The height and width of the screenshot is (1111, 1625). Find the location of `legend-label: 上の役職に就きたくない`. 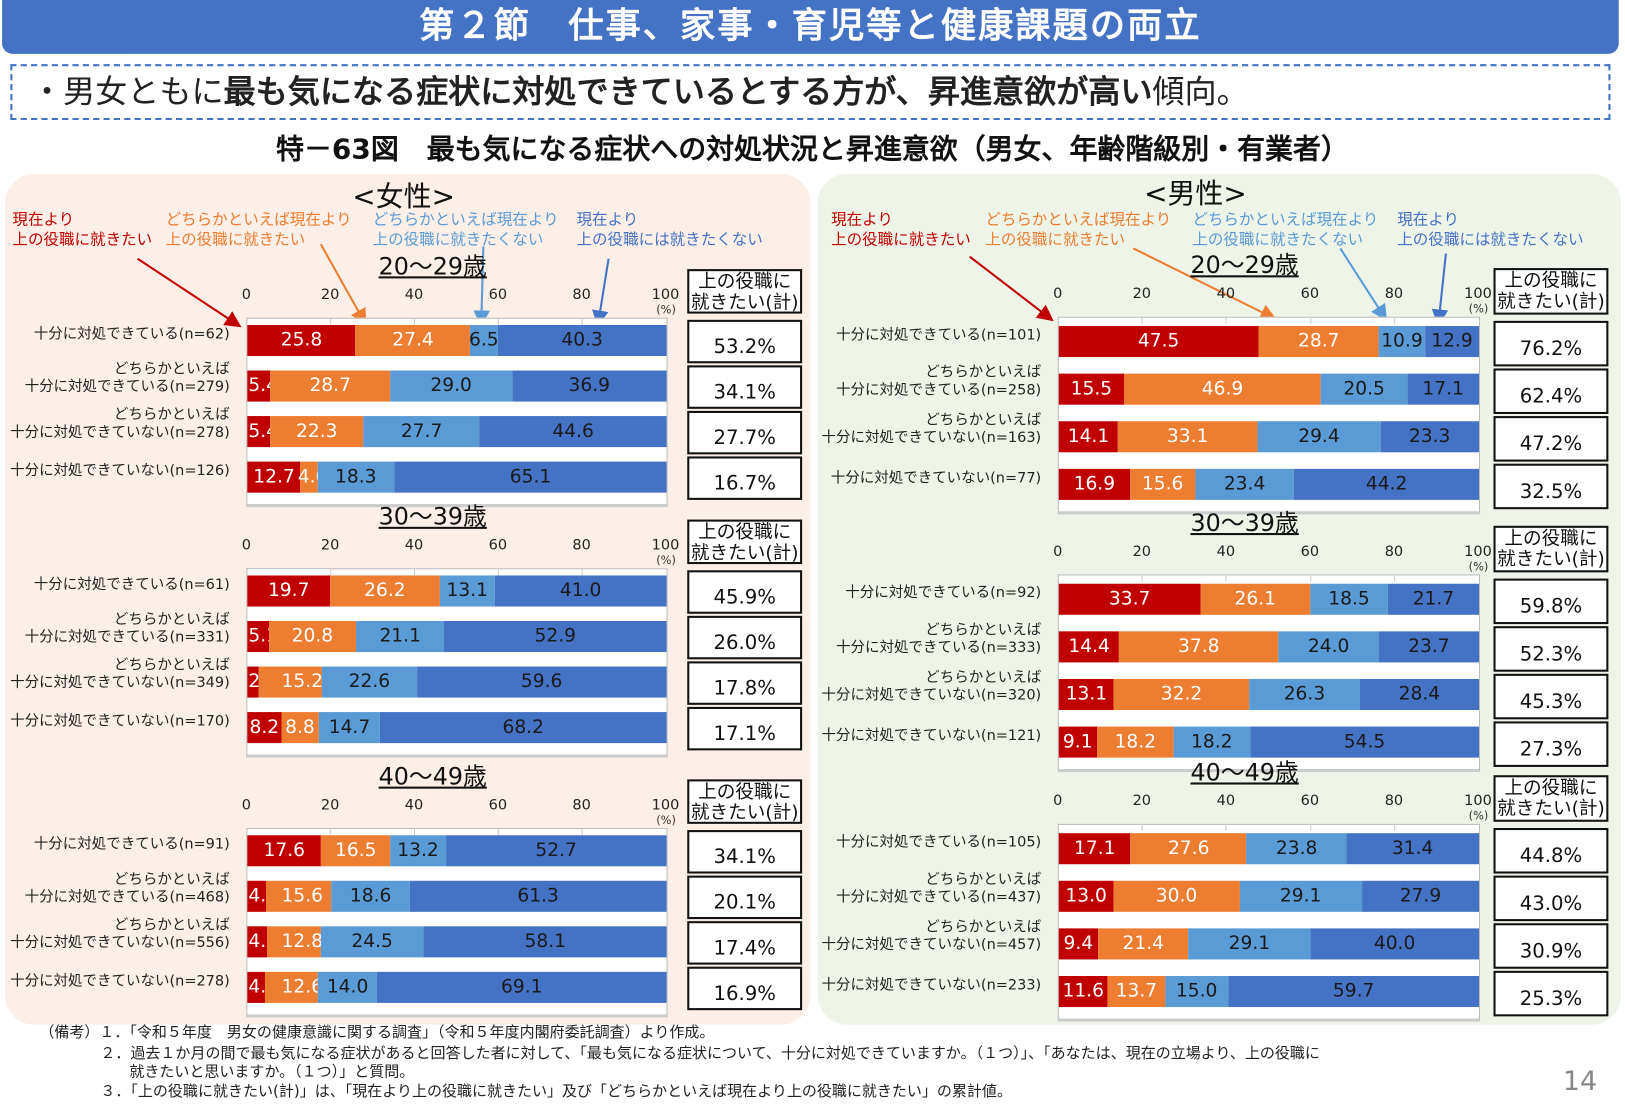

legend-label: 上の役職に就きたくない is located at coordinates (458, 239).